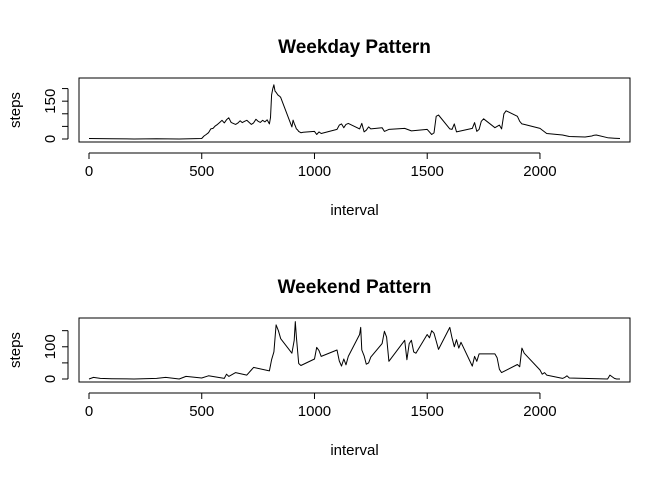 The height and width of the screenshot is (480, 672). I want to click on panel-1-y-tick-label: 0, so click(50, 139).